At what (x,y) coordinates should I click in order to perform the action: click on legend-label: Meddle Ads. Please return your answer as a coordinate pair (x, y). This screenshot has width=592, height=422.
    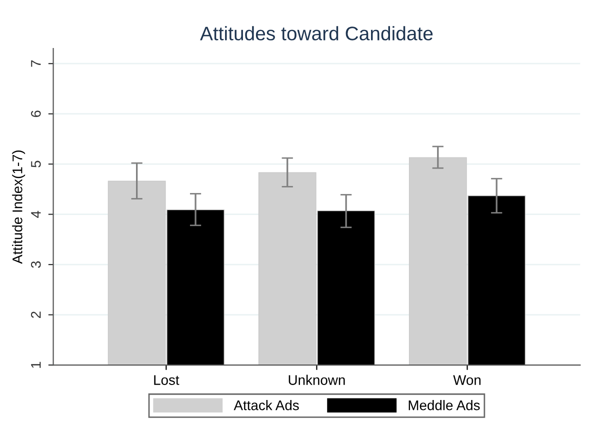
    Looking at the image, I should click on (444, 405).